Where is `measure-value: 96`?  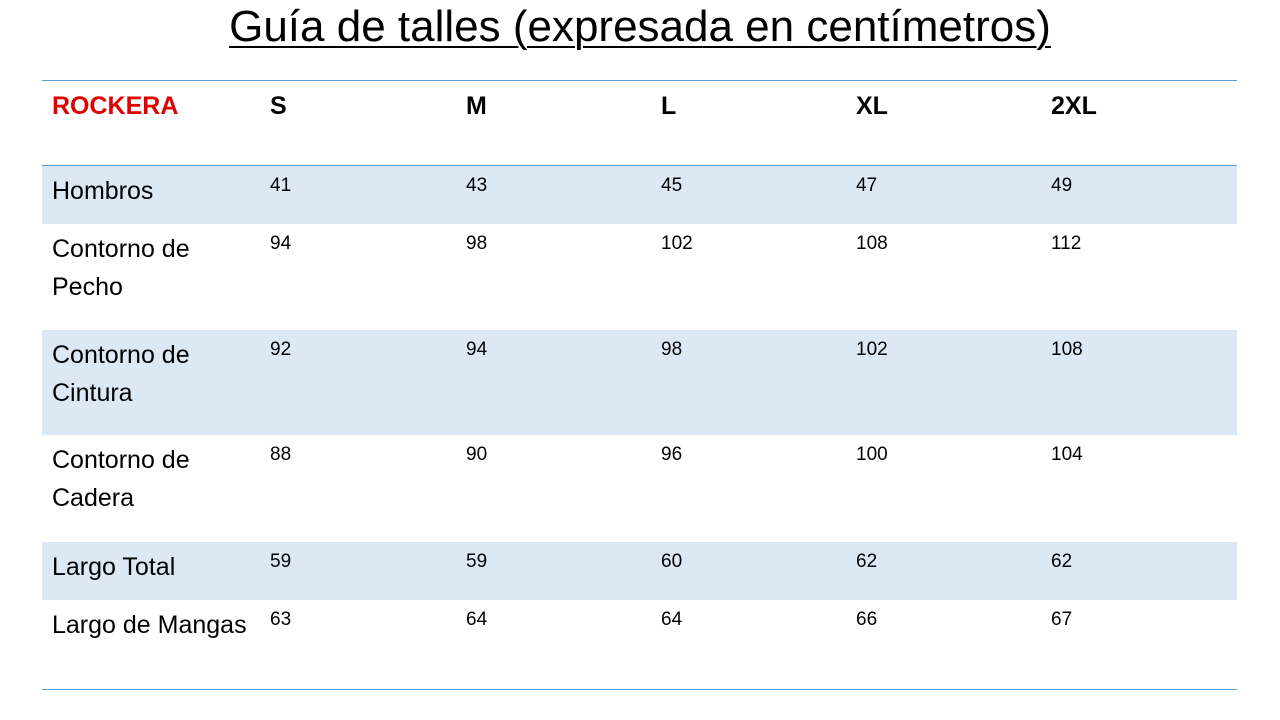 measure-value: 96 is located at coordinates (672, 454).